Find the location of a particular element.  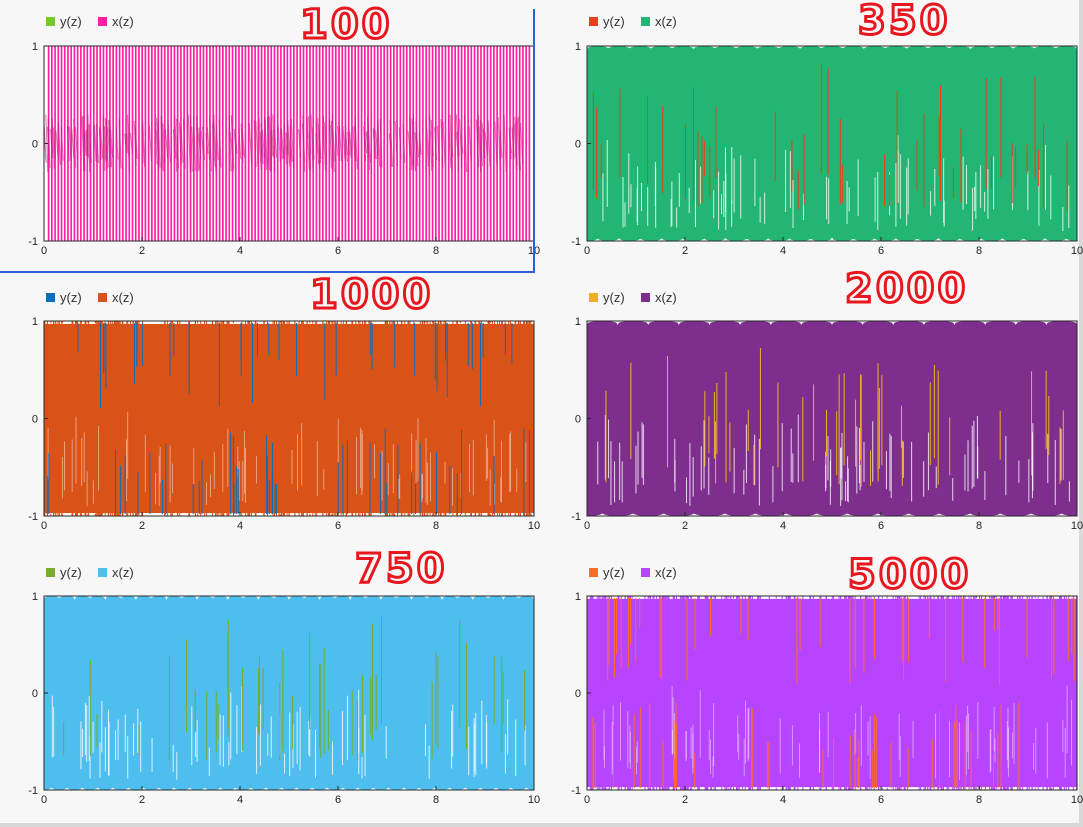

handwritten-annotation: 750 is located at coordinates (401, 569).